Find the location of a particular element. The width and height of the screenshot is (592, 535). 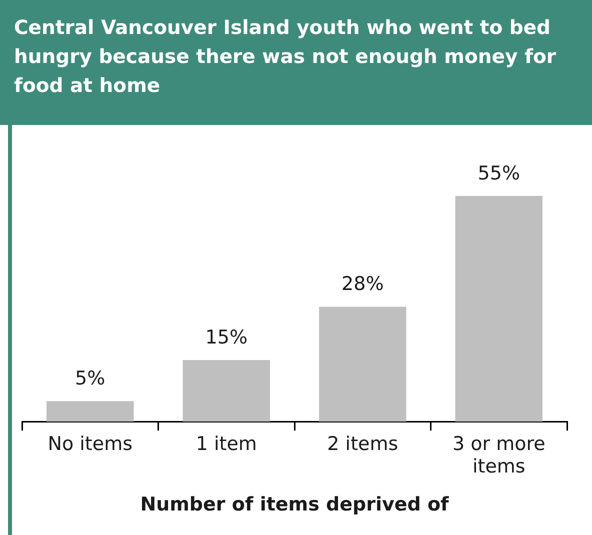

x-tick-label: 2 items is located at coordinates (362, 443).